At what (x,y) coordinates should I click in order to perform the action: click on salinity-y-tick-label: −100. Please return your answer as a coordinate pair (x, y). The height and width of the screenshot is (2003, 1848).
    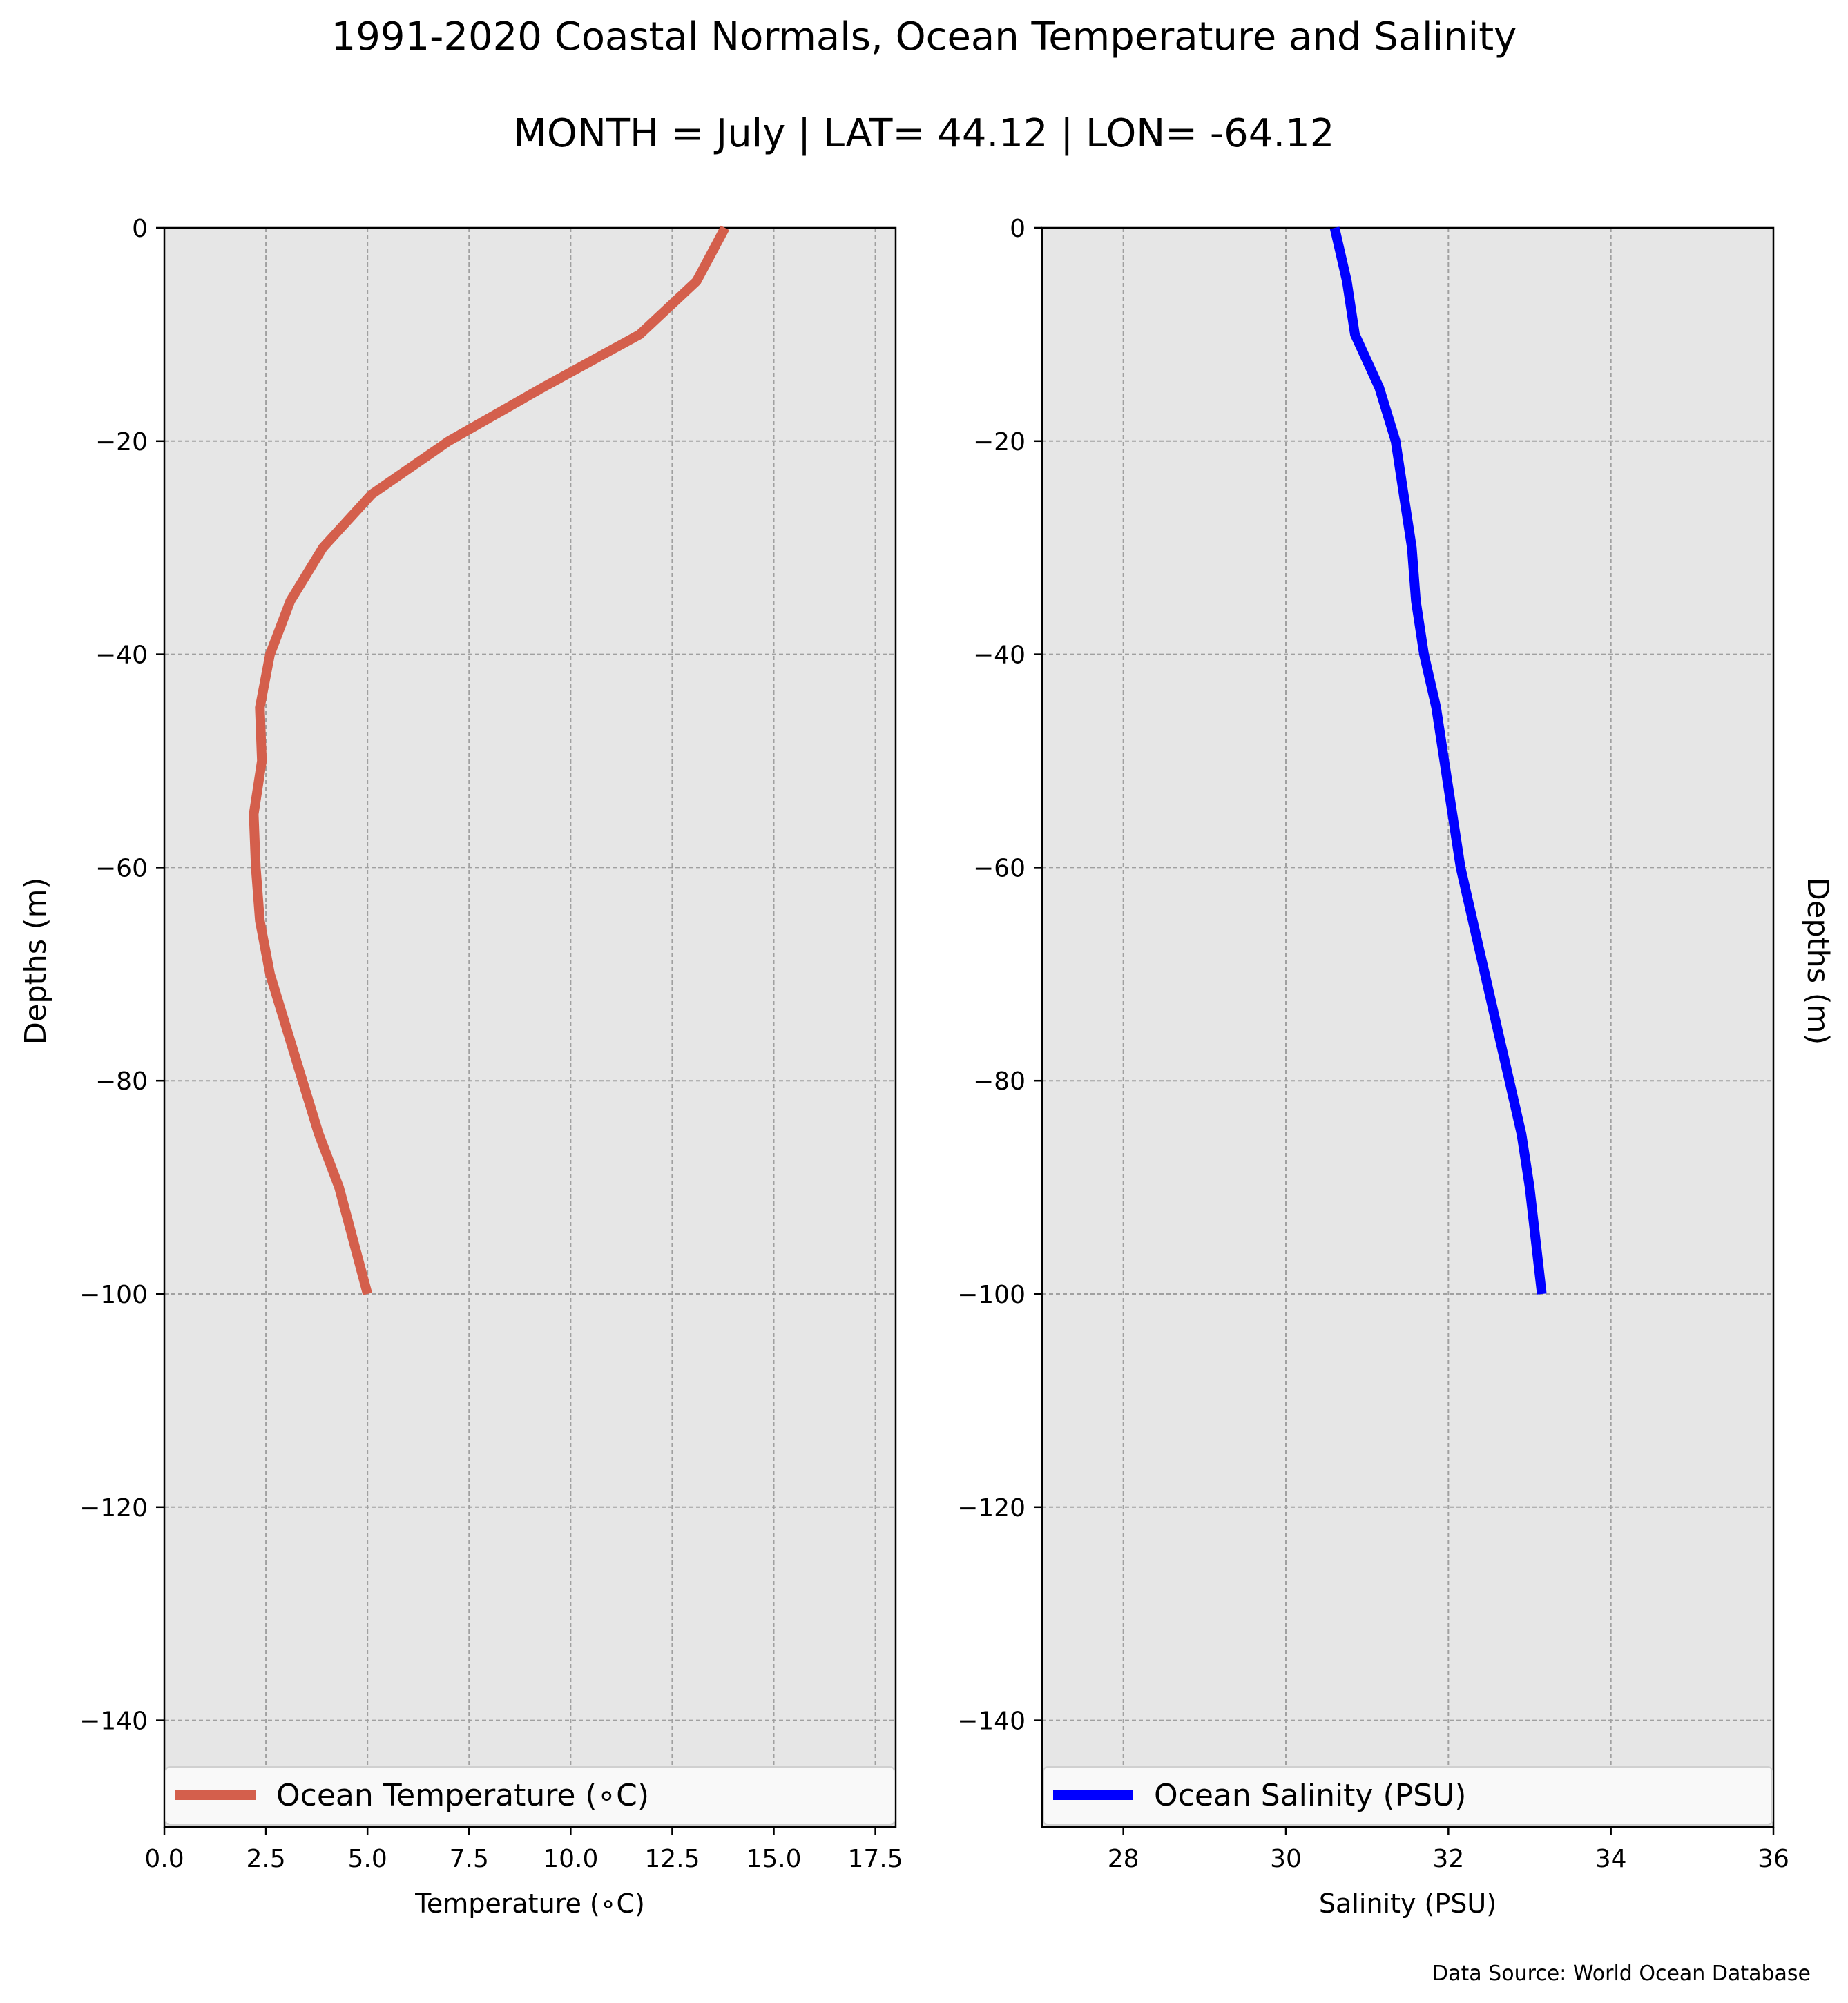
    Looking at the image, I should click on (991, 1295).